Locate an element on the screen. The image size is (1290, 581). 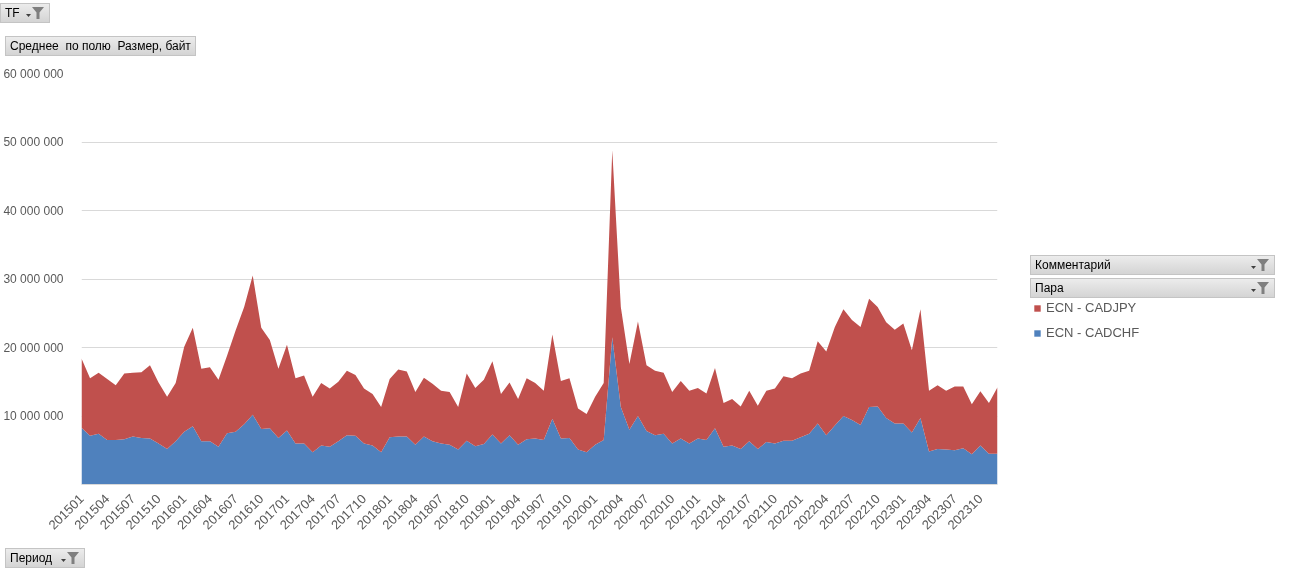
text: Пара is located at coordinates (1049, 288).